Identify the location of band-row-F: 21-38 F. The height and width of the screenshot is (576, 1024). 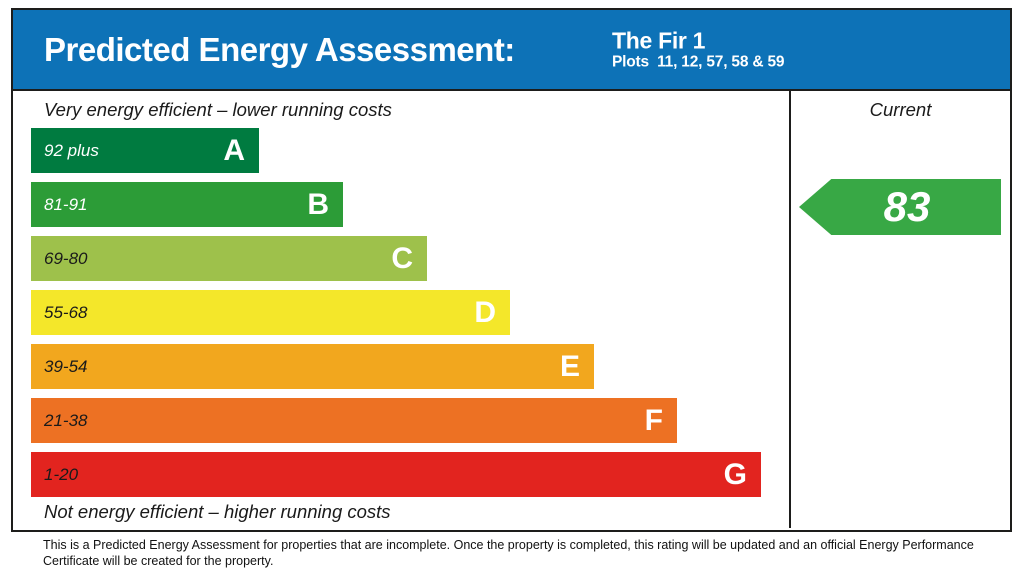
(396, 420).